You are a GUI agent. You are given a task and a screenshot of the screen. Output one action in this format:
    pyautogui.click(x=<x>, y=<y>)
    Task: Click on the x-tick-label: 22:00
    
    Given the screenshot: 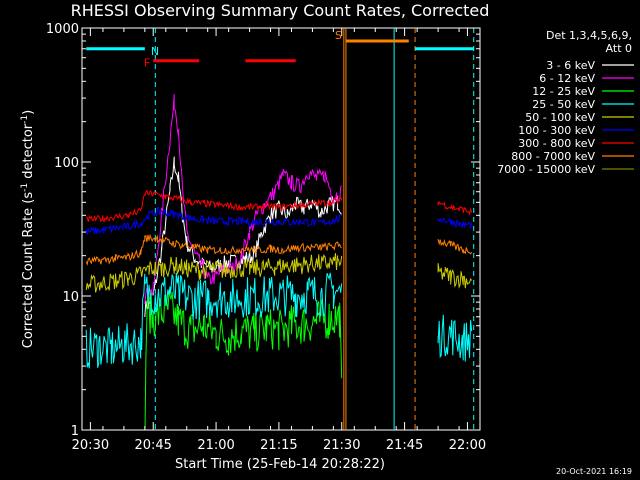 What is the action you would take?
    pyautogui.click(x=467, y=445)
    